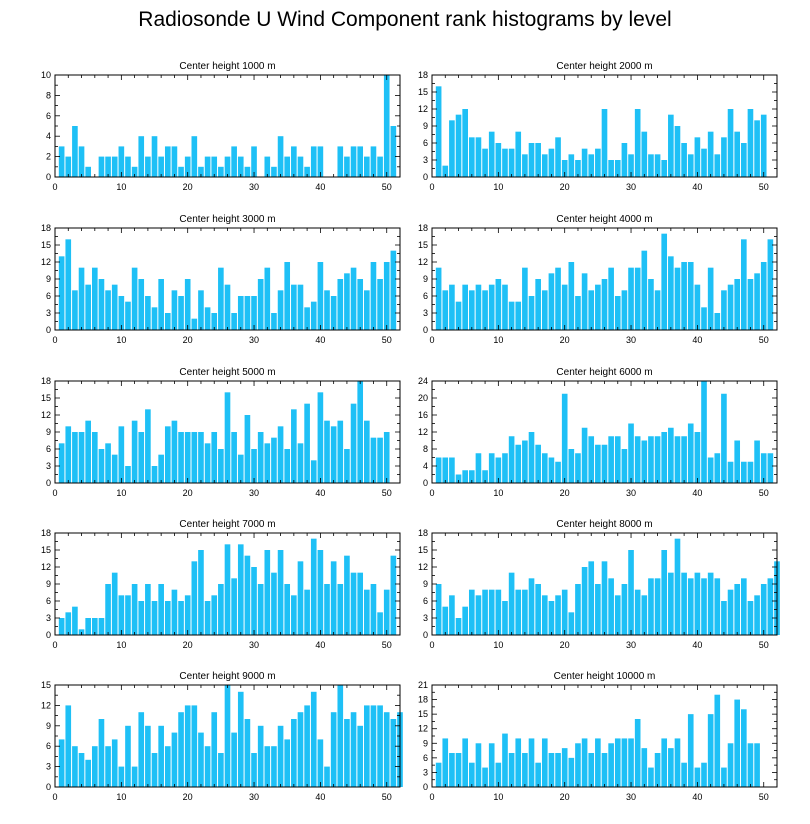 This screenshot has width=810, height=824. I want to click on panel-title: Center height 7000 m, so click(227, 524).